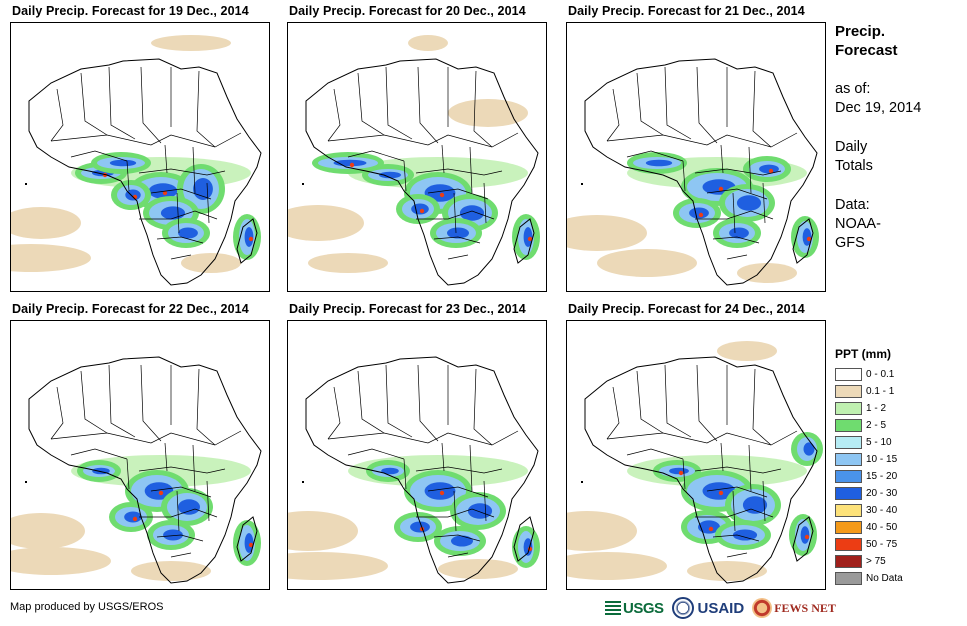 The image size is (967, 626). I want to click on sidebar-title-line1: Precip., so click(860, 31).